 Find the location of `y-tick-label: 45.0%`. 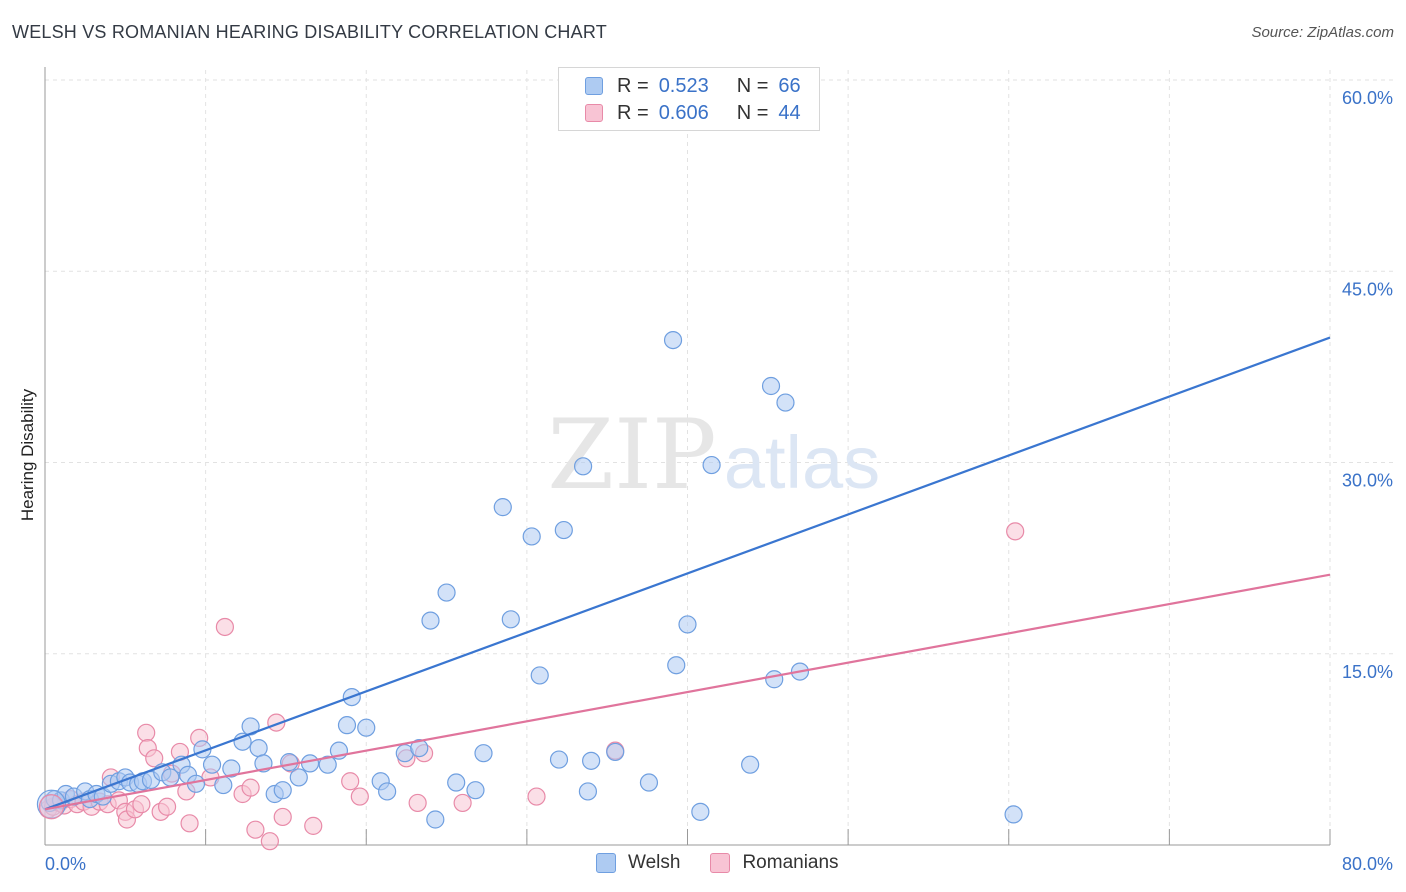

y-tick-label: 45.0% is located at coordinates (1367, 289).